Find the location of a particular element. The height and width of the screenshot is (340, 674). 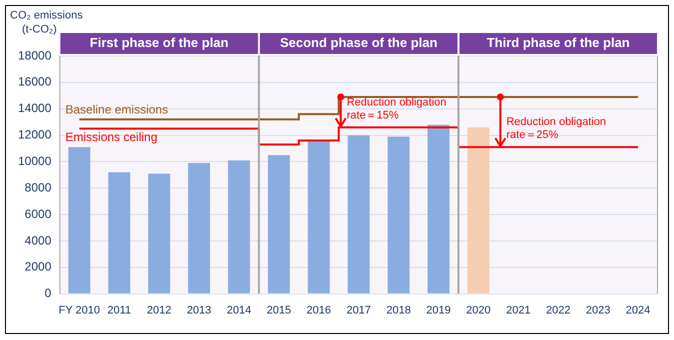

band-label: First phase of the plan is located at coordinates (159, 42).